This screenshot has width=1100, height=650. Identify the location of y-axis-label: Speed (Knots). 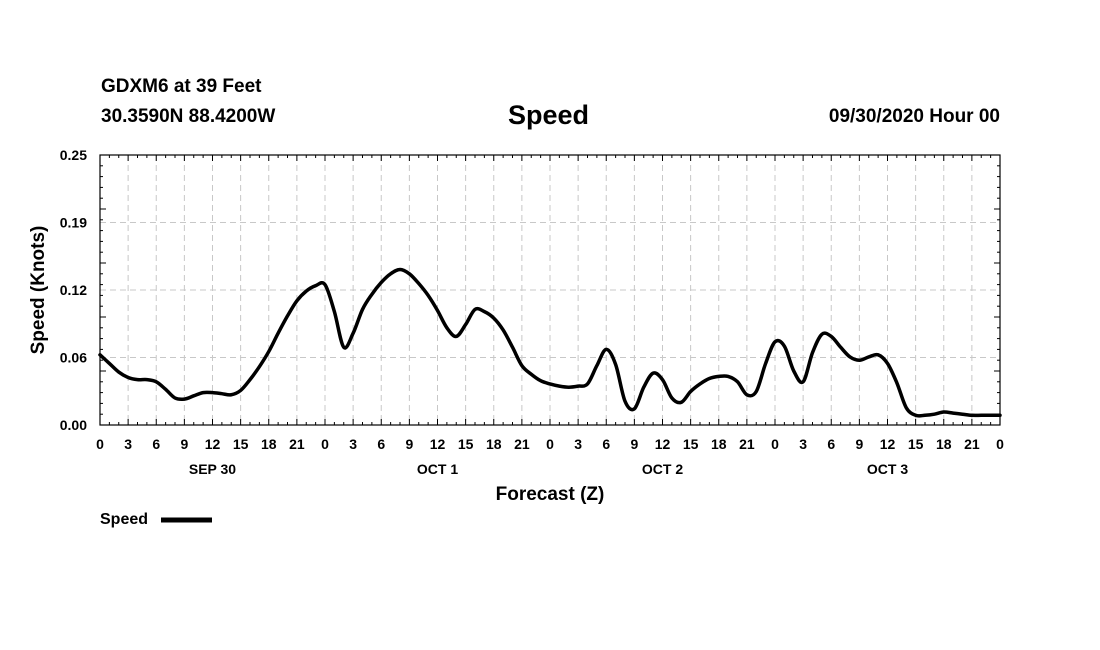
(38, 290).